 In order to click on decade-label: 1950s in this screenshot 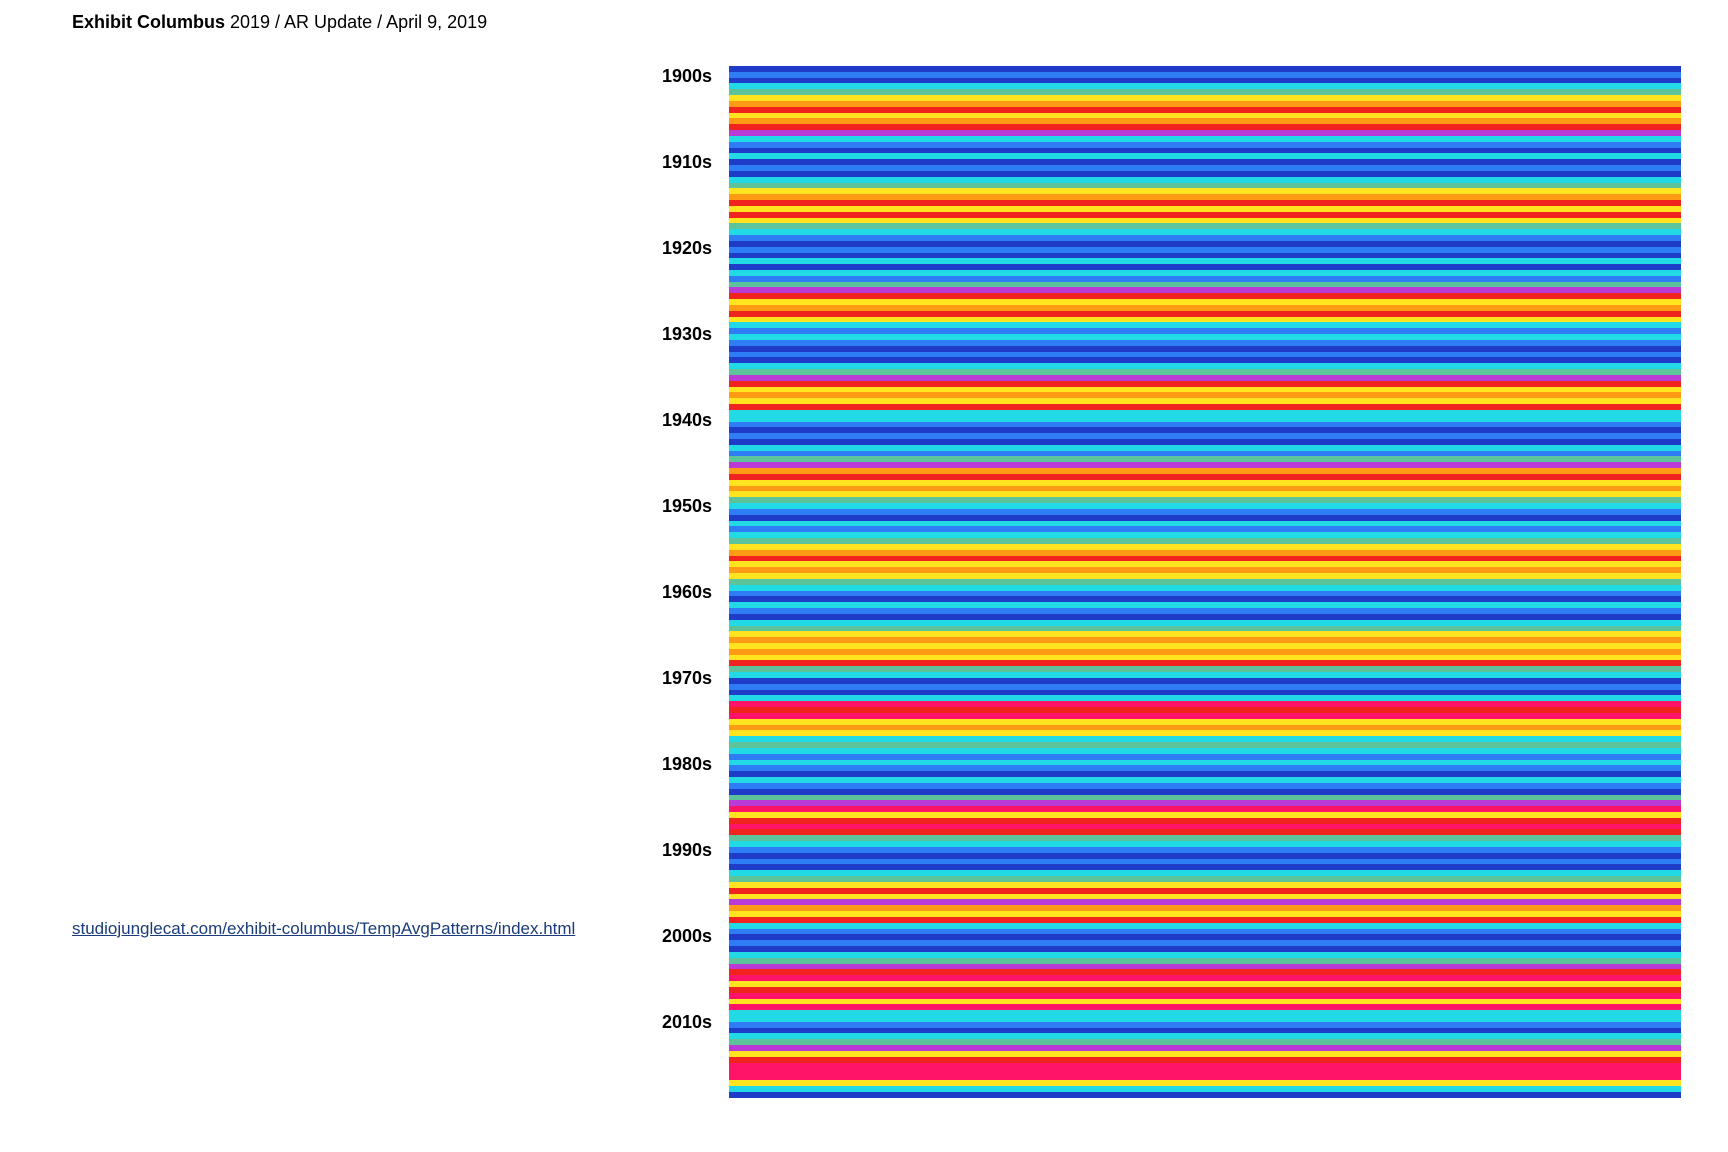, I will do `click(686, 506)`.